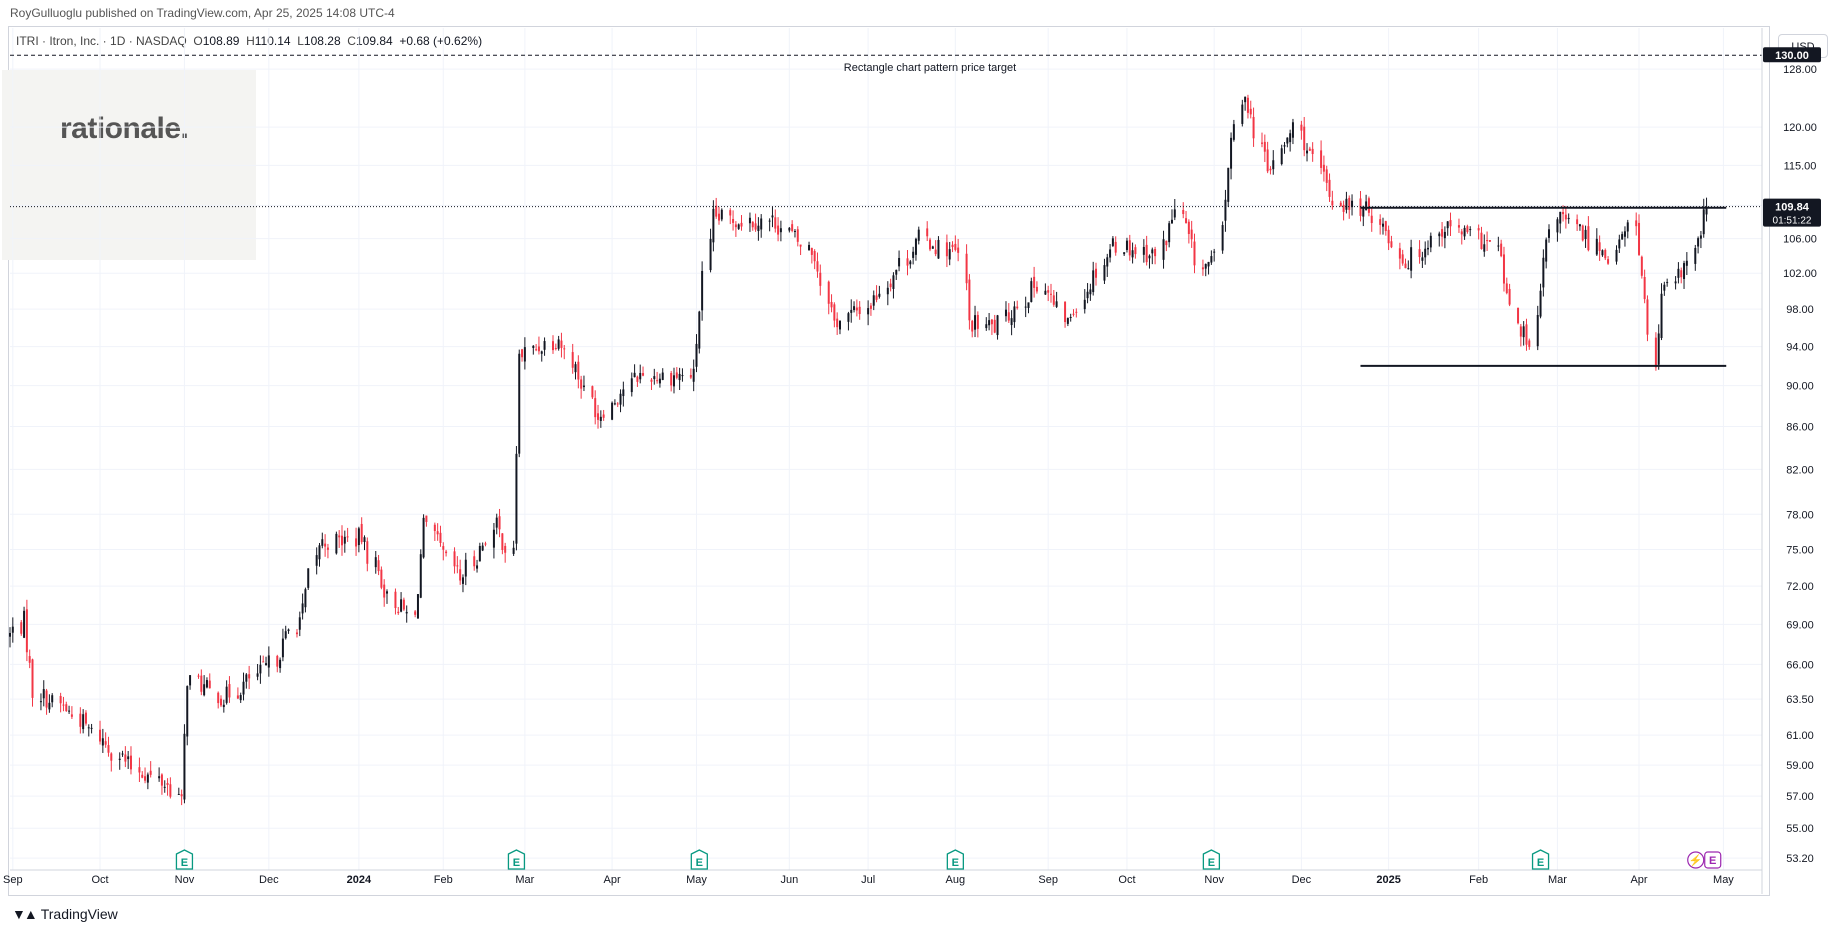 Image resolution: width=1835 pixels, height=931 pixels. What do you see at coordinates (129, 165) in the screenshot?
I see `logo-panel` at bounding box center [129, 165].